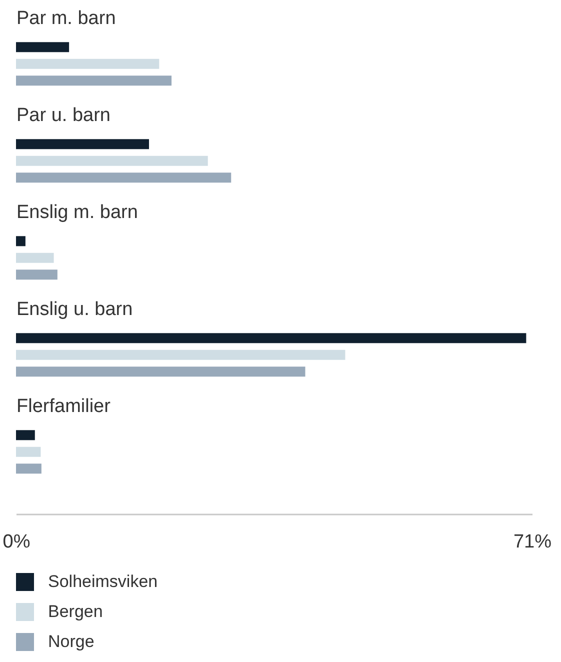 The height and width of the screenshot is (662, 561). Describe the element at coordinates (532, 542) in the screenshot. I see `x-tick-label: 71%` at that location.